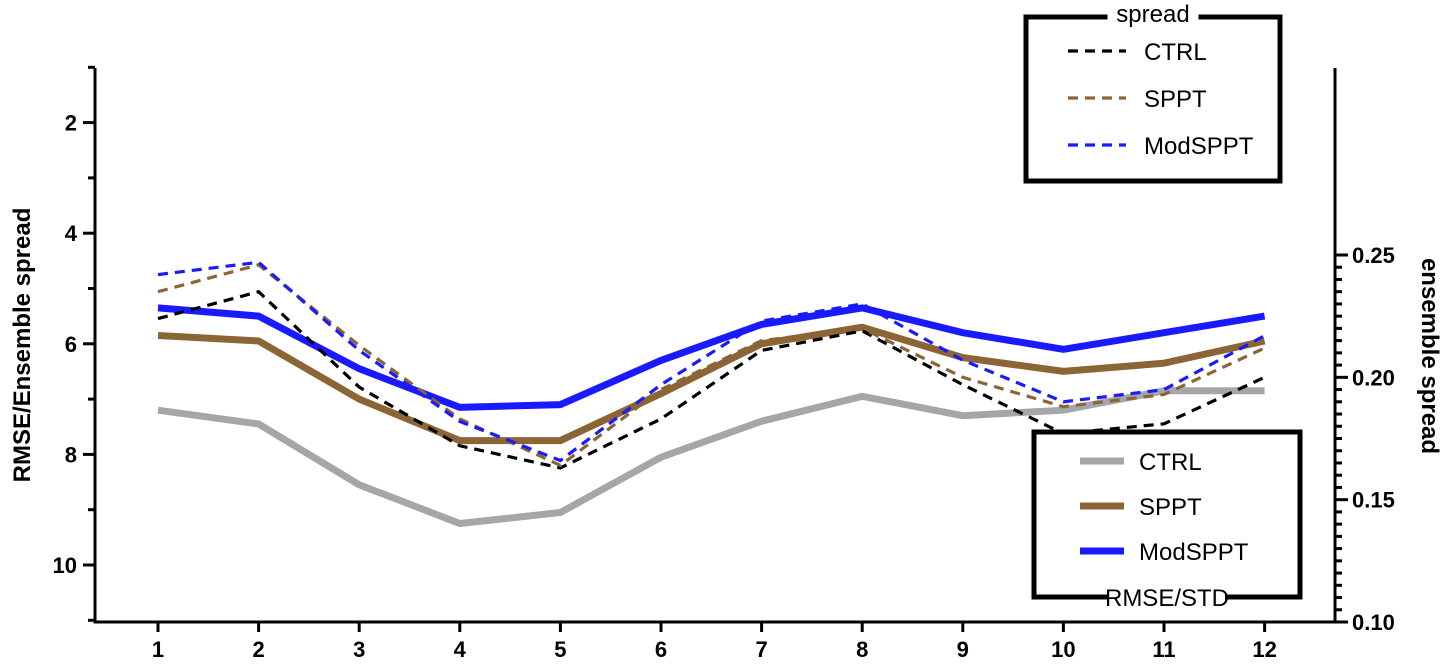 Image resolution: width=1446 pixels, height=666 pixels. Describe the element at coordinates (560, 649) in the screenshot. I see `x-tick-label: 5` at that location.